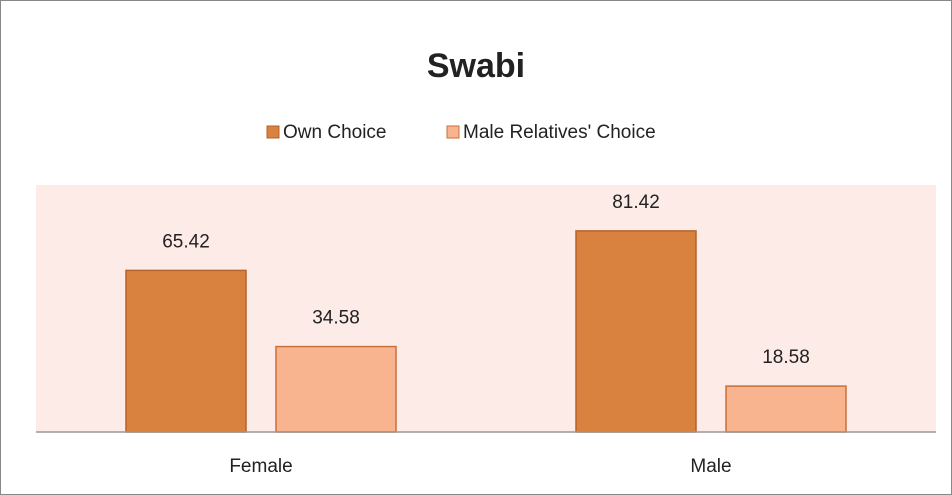  What do you see at coordinates (559, 132) in the screenshot?
I see `legend-label: Male Relatives' Choice` at bounding box center [559, 132].